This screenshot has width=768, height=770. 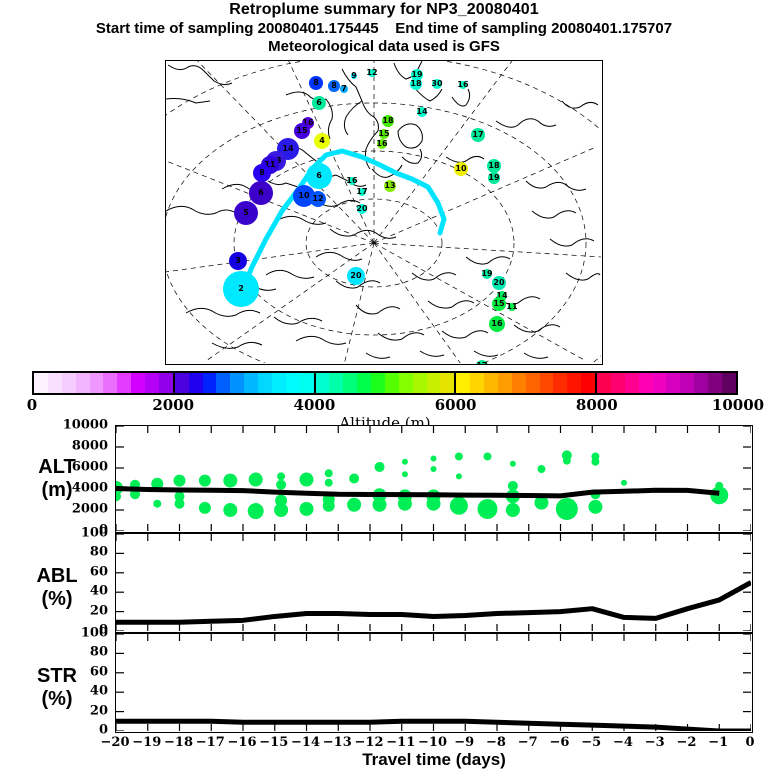 I want to click on x-tick-label: −6, so click(x=559, y=742).